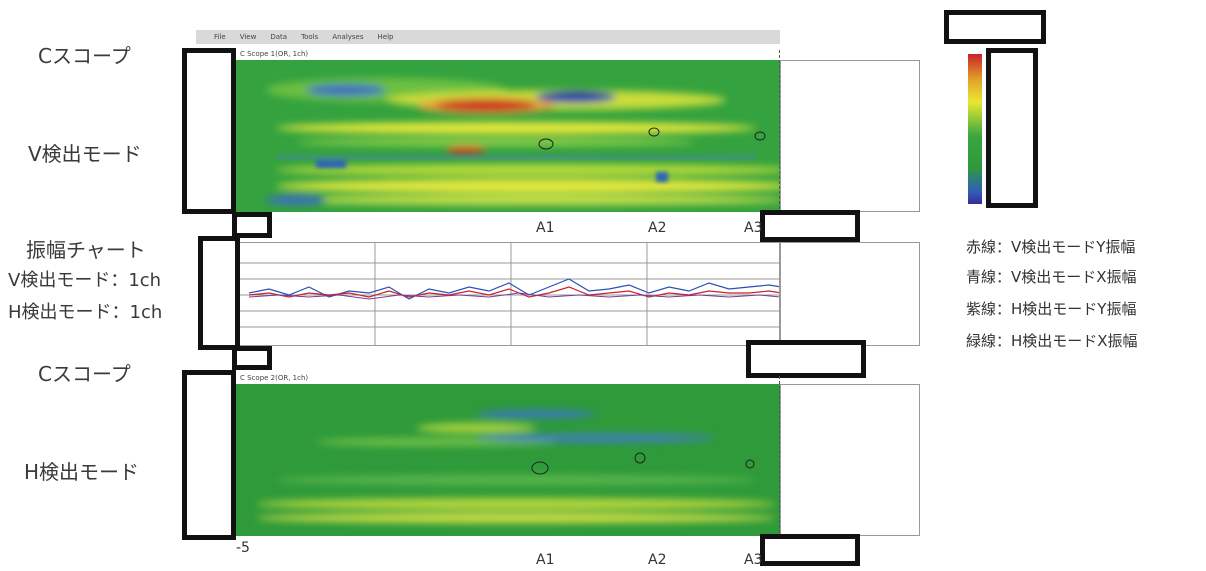 The height and width of the screenshot is (571, 1206). Describe the element at coordinates (850, 294) in the screenshot. I see `chart-blank-panel` at that location.